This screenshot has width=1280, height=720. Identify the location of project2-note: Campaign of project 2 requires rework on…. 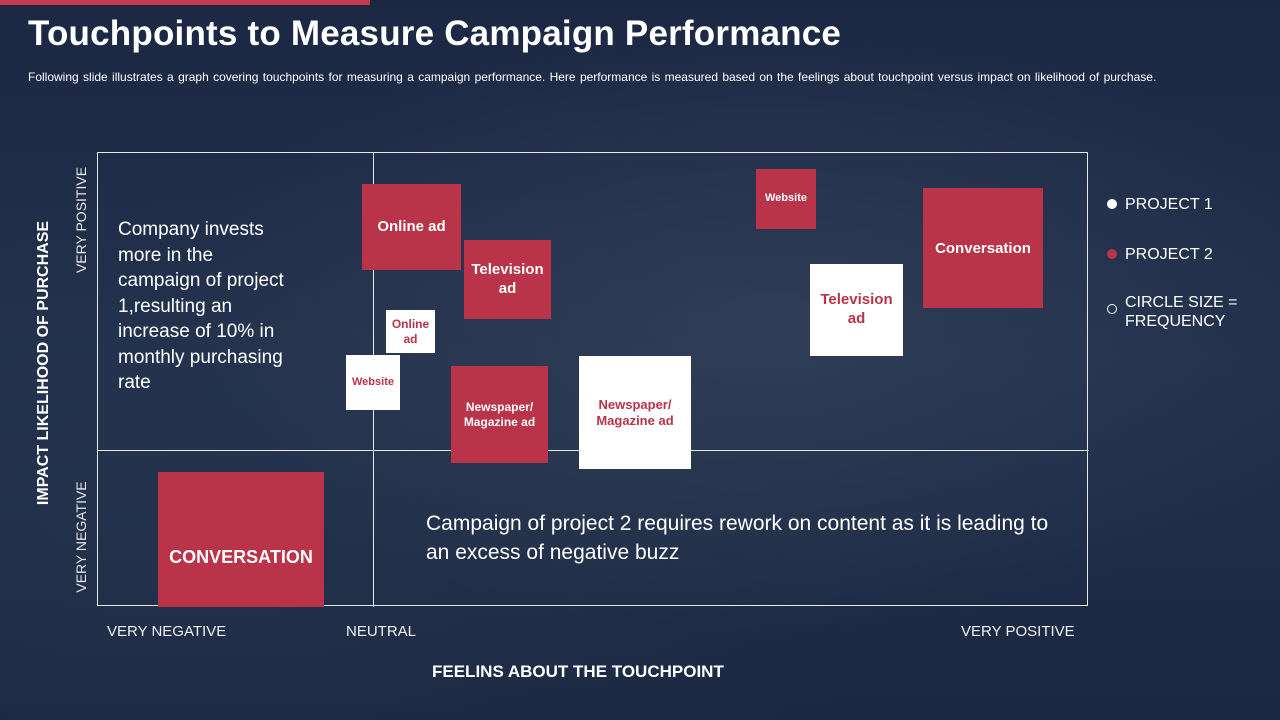
(737, 538).